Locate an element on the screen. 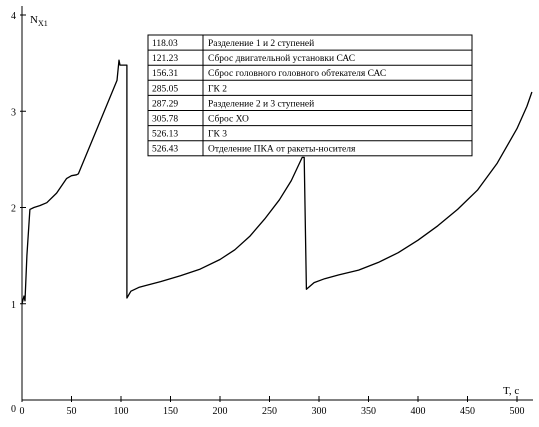 Image resolution: width=539 pixels, height=427 pixels. x-tick-label: 150 is located at coordinates (170, 411).